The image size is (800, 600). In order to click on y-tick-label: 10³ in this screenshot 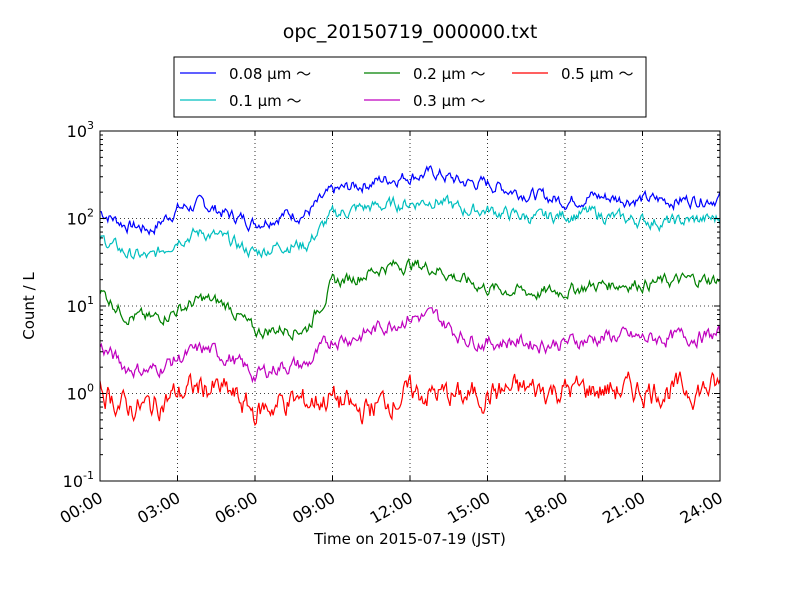, I will do `click(80, 130)`.